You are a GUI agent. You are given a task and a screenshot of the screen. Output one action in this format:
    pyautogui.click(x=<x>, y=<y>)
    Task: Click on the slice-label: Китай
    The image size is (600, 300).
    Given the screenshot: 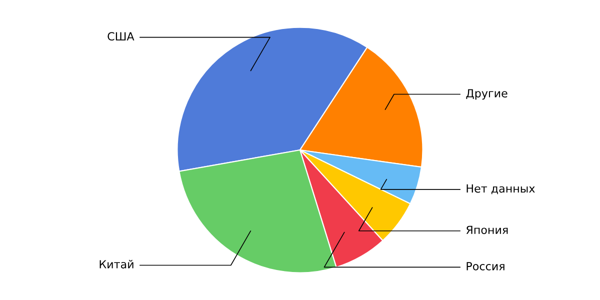 What is the action you would take?
    pyautogui.click(x=117, y=264)
    